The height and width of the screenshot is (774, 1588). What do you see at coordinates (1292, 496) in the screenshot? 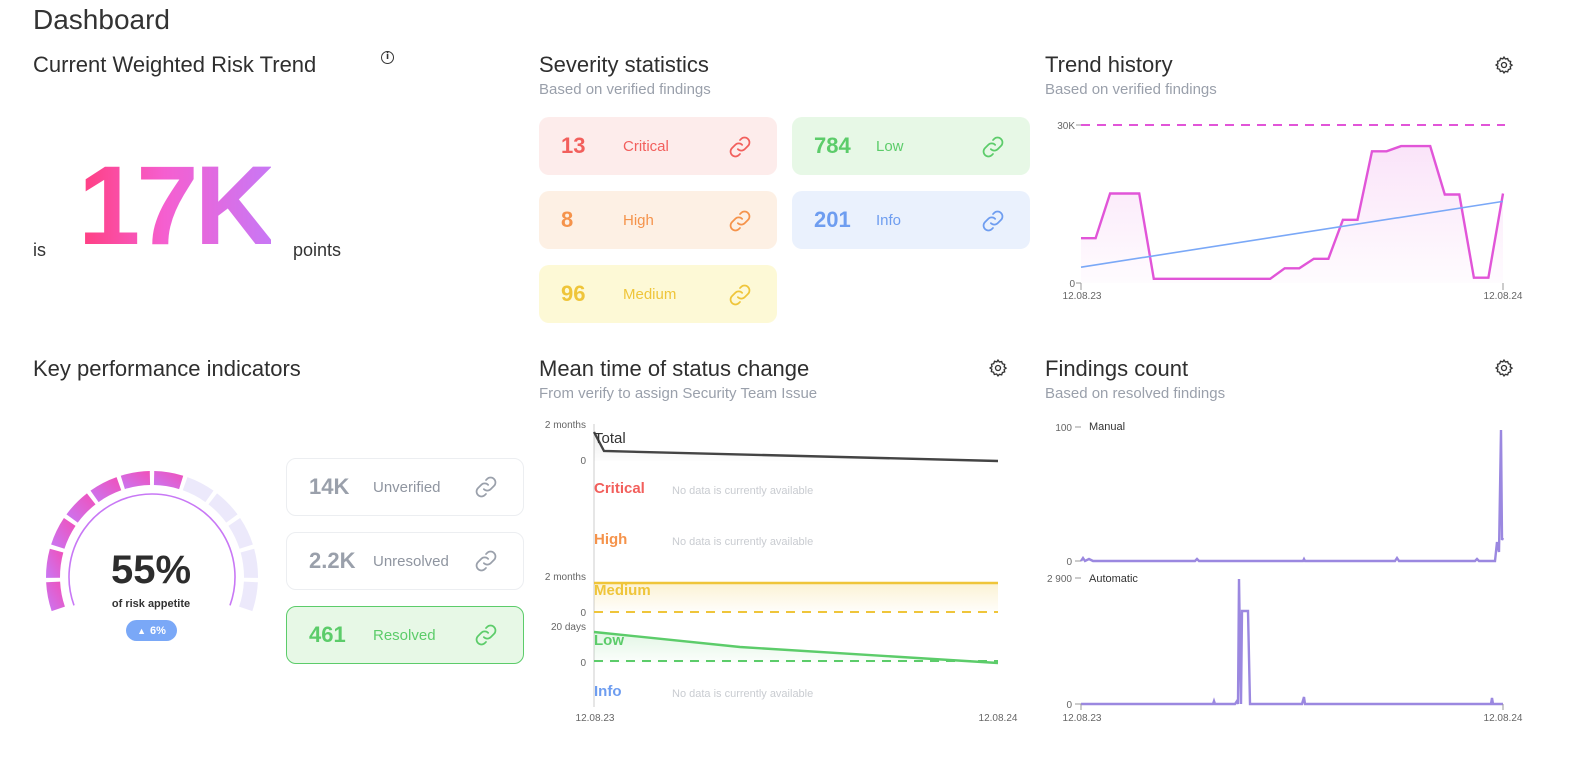
I see `manual-series-line` at bounding box center [1292, 496].